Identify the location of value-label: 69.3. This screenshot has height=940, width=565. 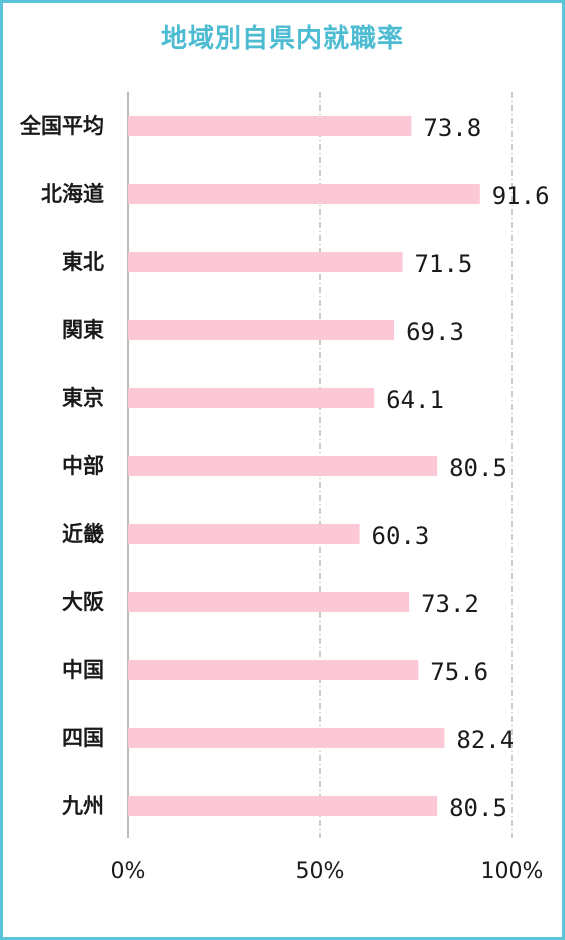
(435, 332).